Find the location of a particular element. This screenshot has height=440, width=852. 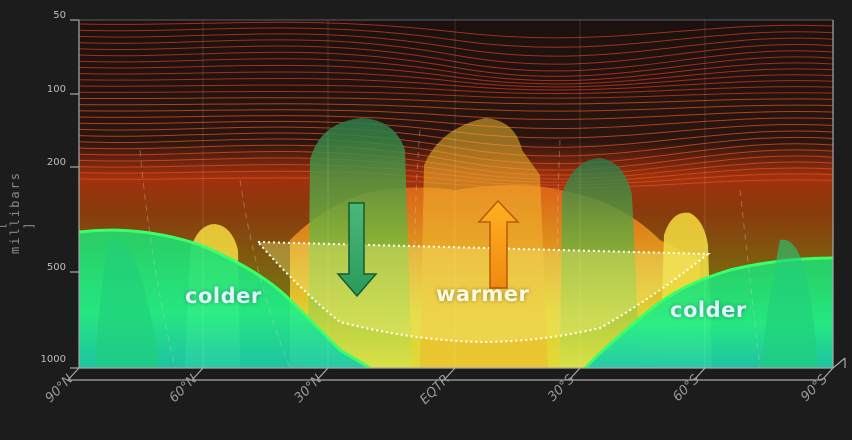

y-tick-100: 100 is located at coordinates (56, 89).